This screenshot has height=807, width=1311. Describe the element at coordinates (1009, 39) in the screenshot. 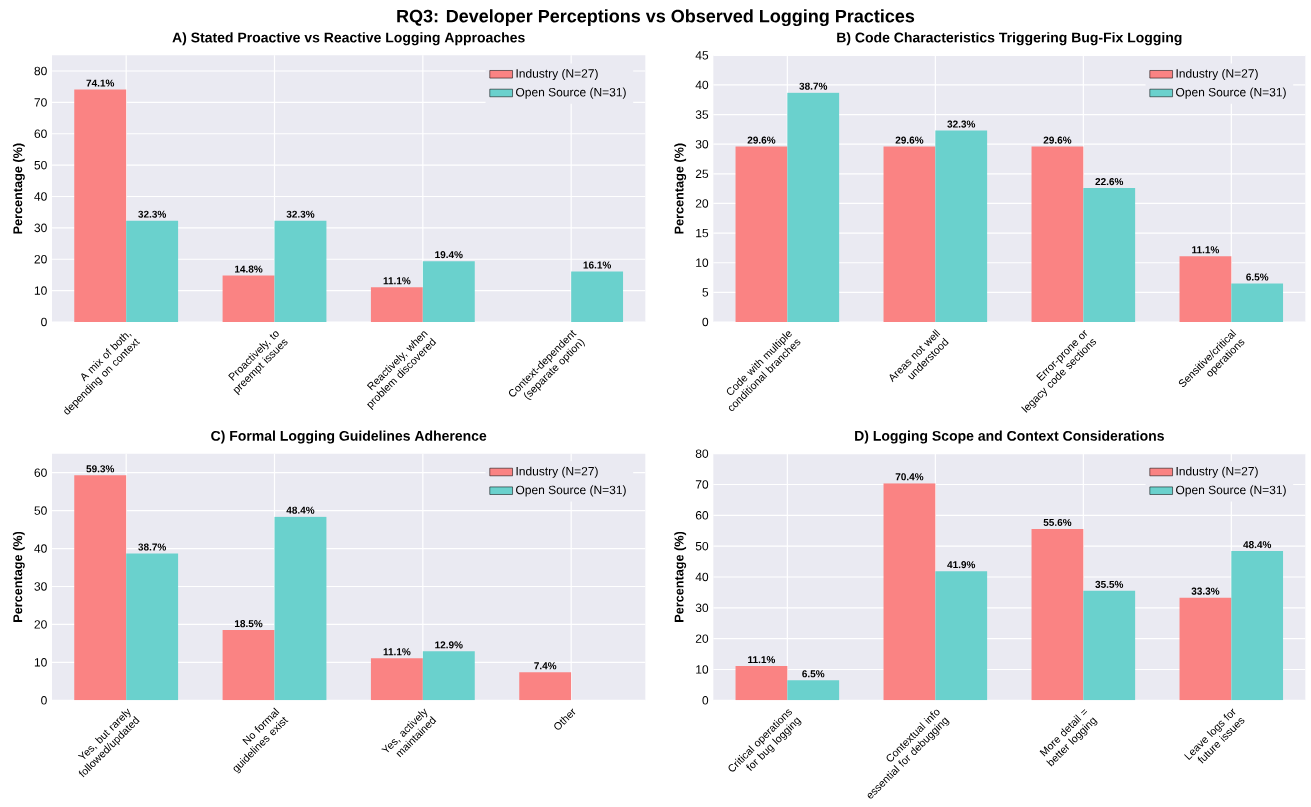

I see `chart-title: B) Code Characteristics Triggering Bug-Fix Logging` at that location.